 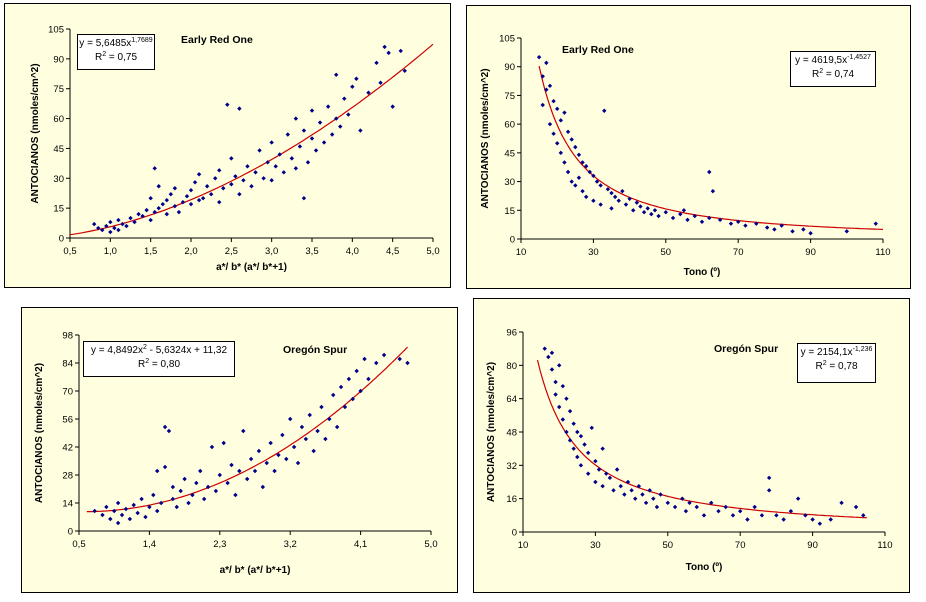 I want to click on chart-3-x-tick-label: 4,1, so click(x=360, y=544).